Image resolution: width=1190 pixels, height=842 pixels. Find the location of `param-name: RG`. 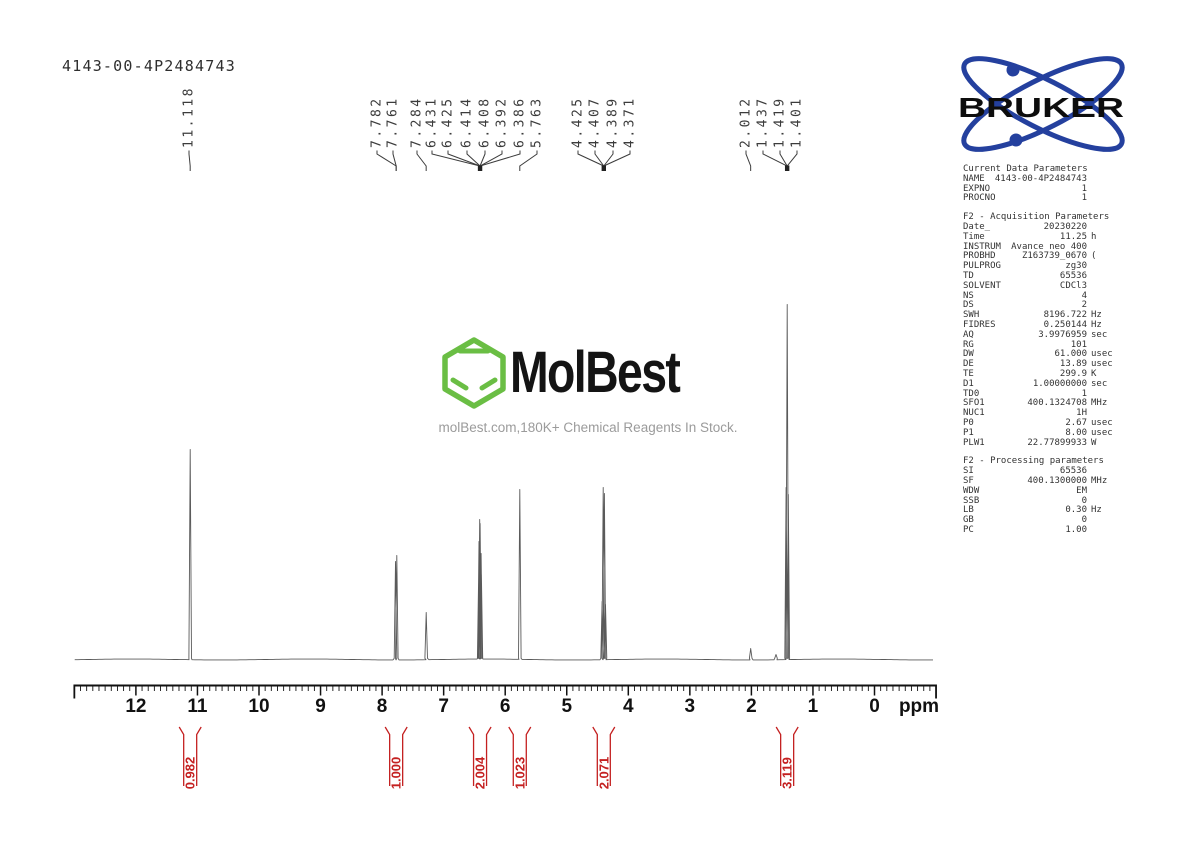

param-name: RG is located at coordinates (968, 344).